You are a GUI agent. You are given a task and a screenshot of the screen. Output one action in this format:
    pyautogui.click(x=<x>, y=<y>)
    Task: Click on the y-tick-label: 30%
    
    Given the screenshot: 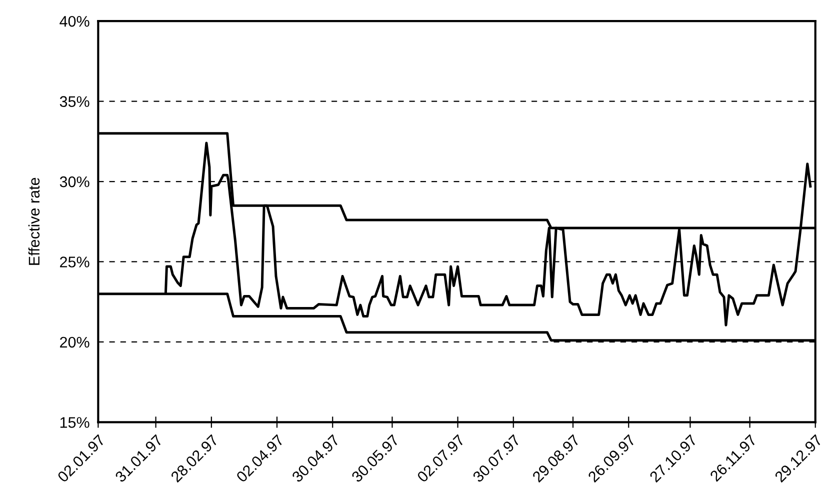 What is the action you would take?
    pyautogui.click(x=75, y=182)
    